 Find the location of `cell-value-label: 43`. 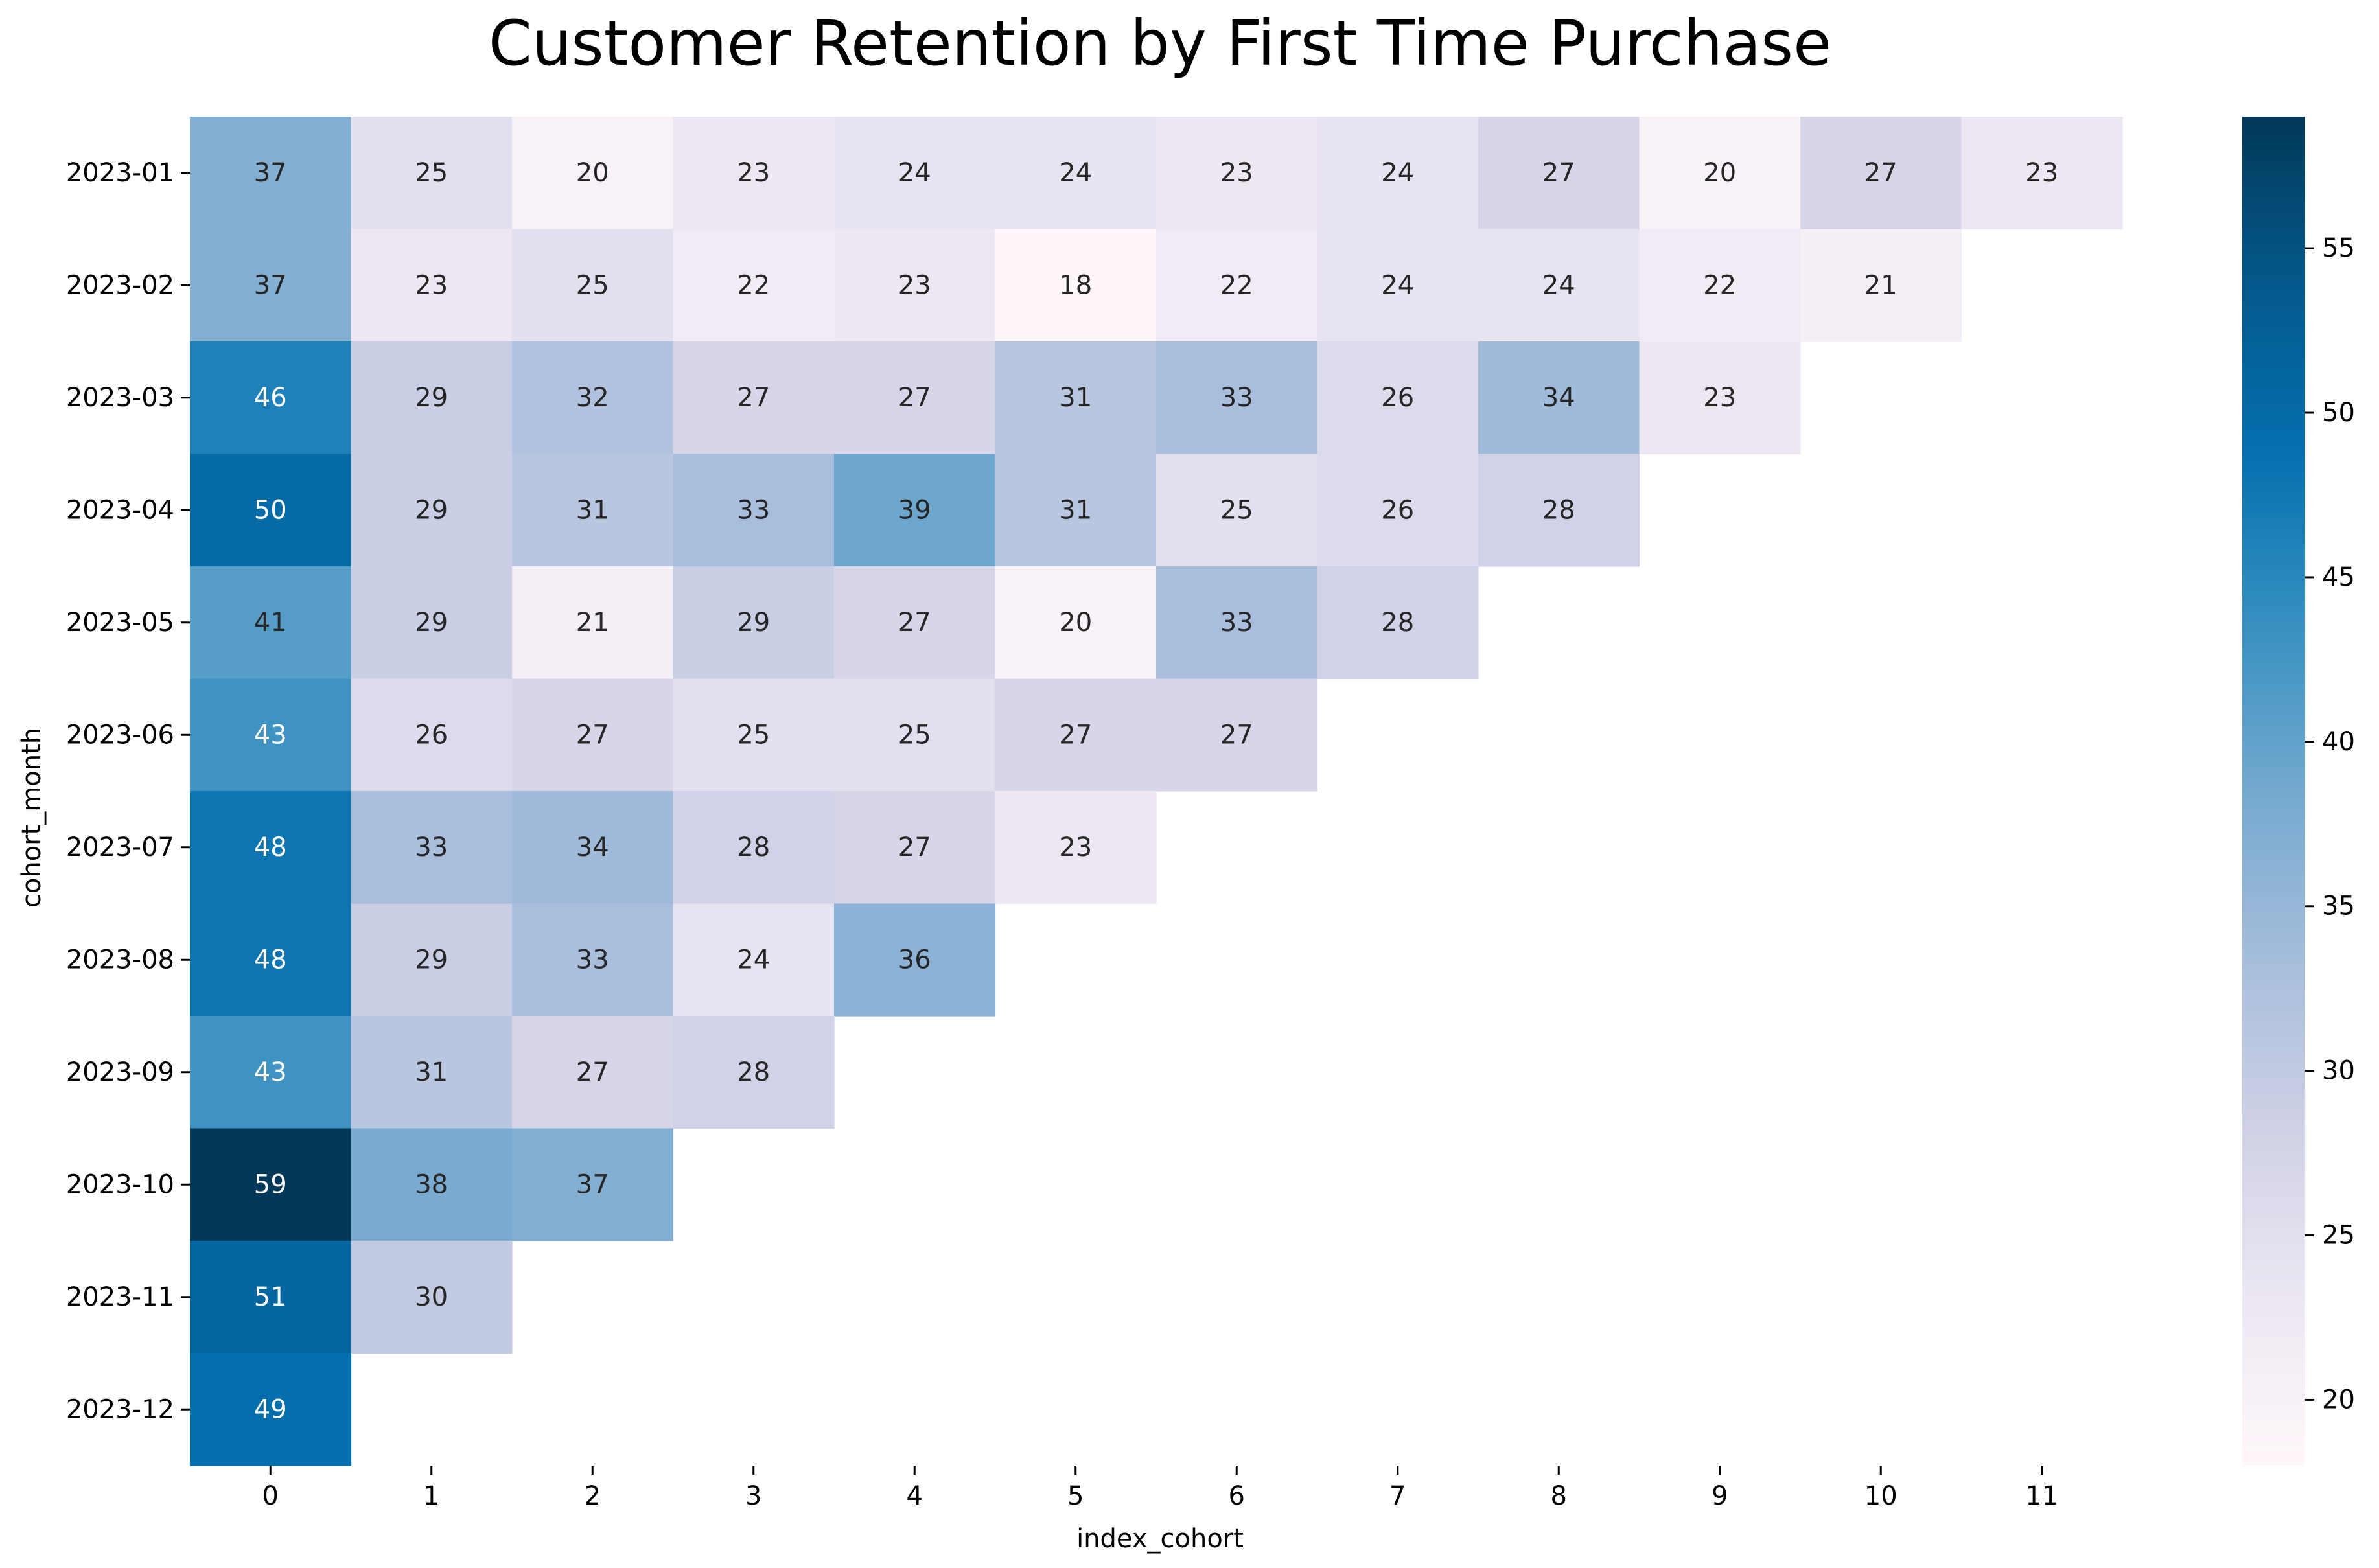

cell-value-label: 43 is located at coordinates (270, 735).